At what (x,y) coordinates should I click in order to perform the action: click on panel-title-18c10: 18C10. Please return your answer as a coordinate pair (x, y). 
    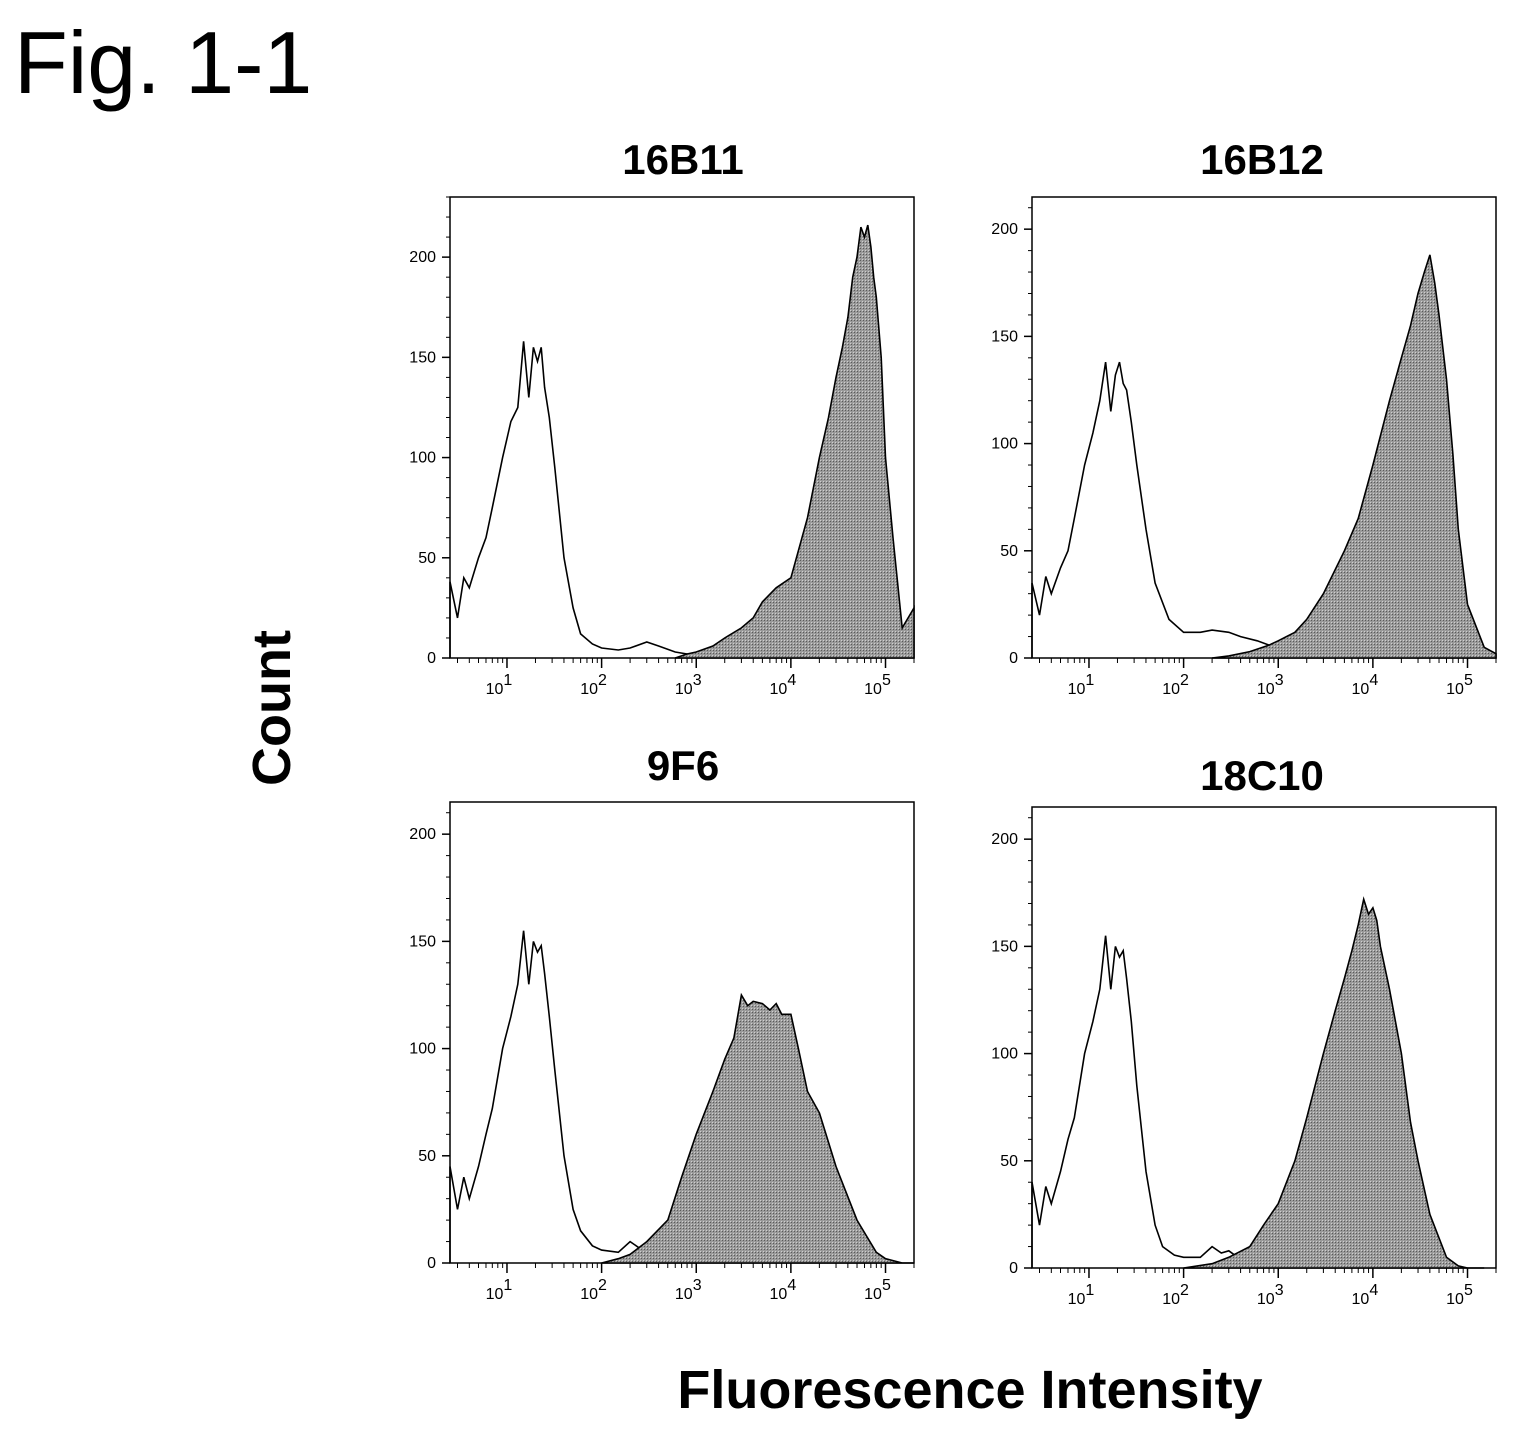
    Looking at the image, I should click on (1262, 775).